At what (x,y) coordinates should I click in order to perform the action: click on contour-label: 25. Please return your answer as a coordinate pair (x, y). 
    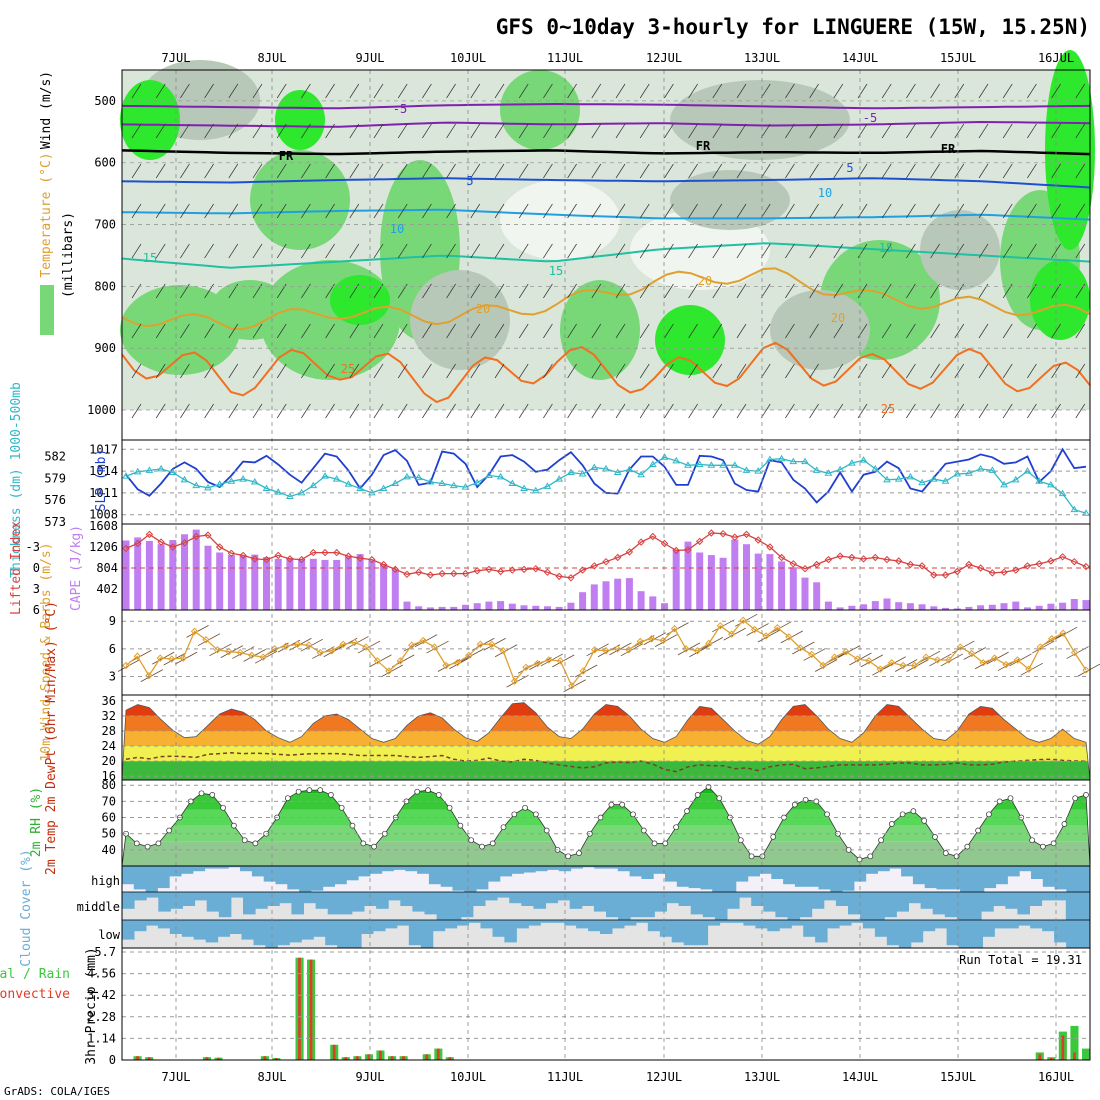
    Looking at the image, I should click on (348, 369).